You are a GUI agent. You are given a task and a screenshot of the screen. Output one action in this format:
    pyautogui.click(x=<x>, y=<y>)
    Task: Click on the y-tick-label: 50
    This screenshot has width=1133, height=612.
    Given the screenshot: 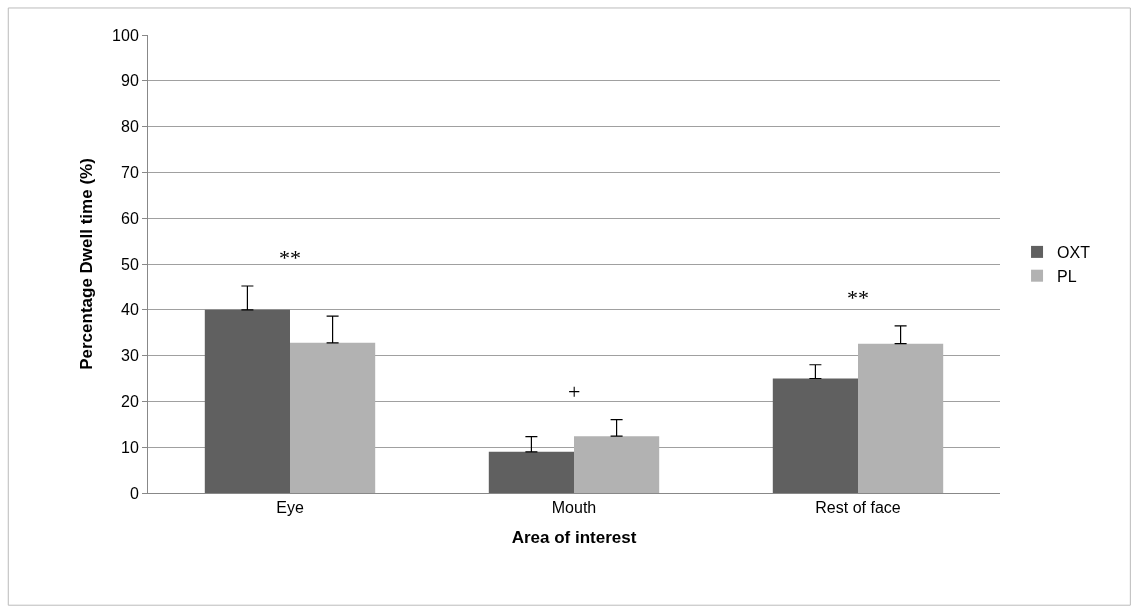 What is the action you would take?
    pyautogui.click(x=130, y=264)
    